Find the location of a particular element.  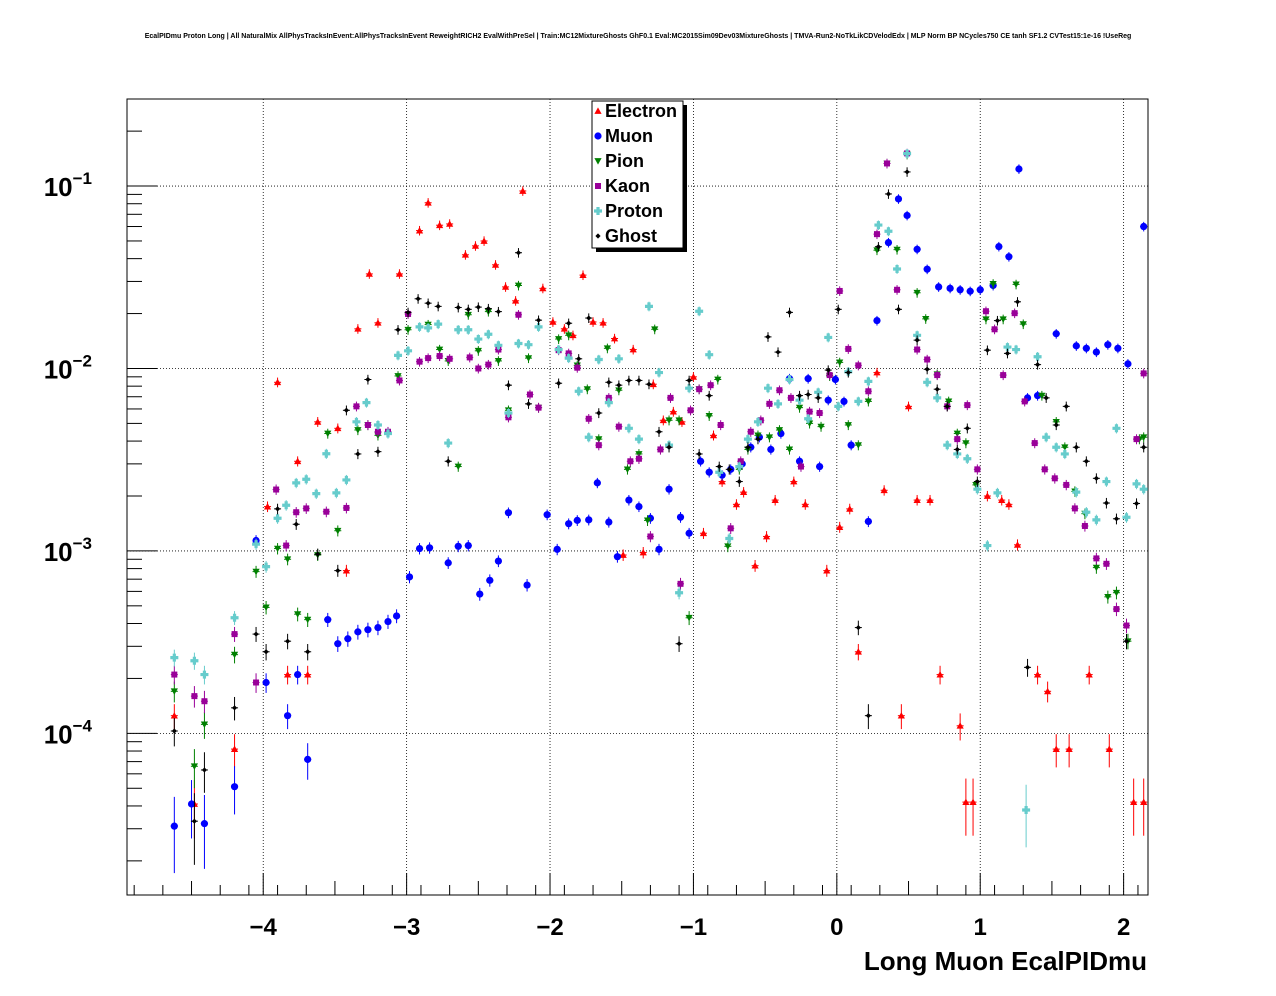

y-tick-label: 10⁻¹ is located at coordinates (68, 185).